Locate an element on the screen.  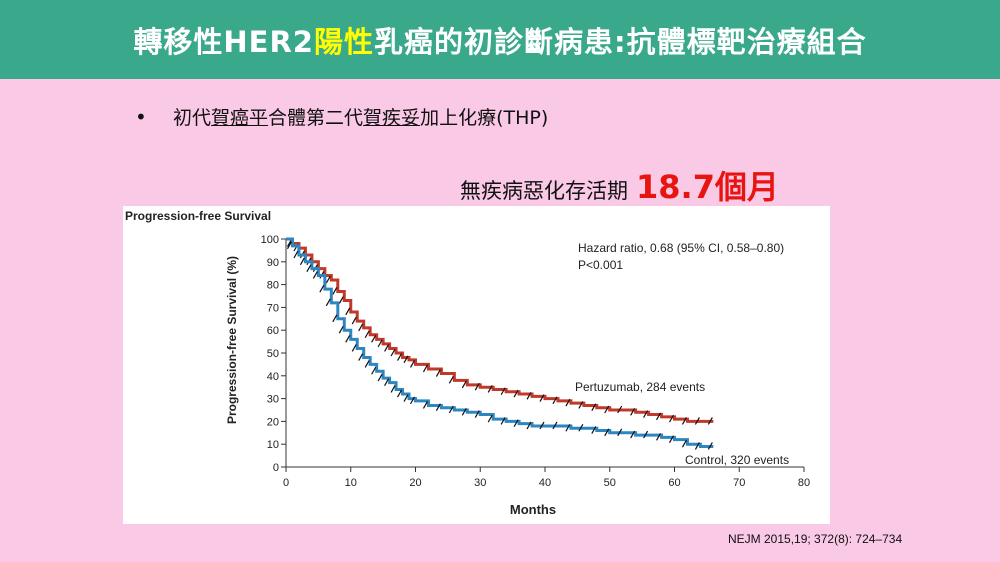
hazard-ratio-annotation: Hazard ratio, 0.68 (95% CI, 0.58–0.80) is located at coordinates (681, 248).